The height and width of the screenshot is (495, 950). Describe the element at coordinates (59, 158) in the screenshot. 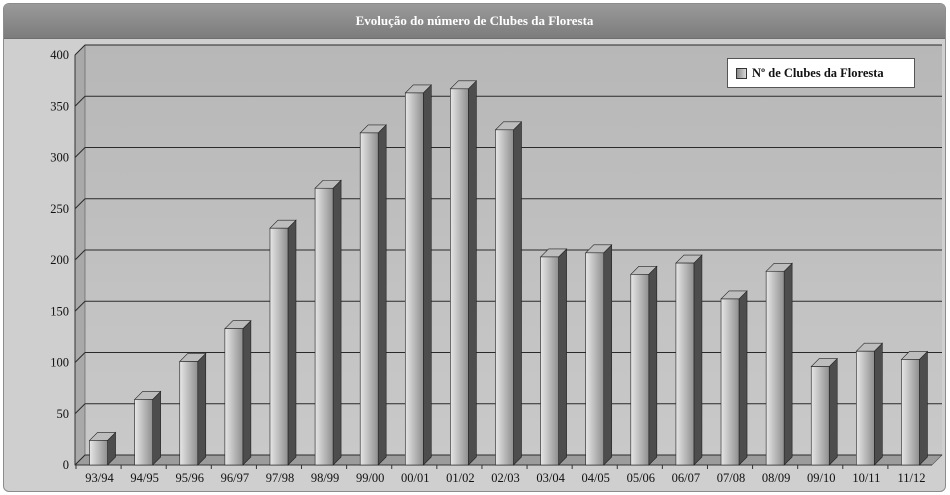

I see `y-tick-label: 300` at that location.